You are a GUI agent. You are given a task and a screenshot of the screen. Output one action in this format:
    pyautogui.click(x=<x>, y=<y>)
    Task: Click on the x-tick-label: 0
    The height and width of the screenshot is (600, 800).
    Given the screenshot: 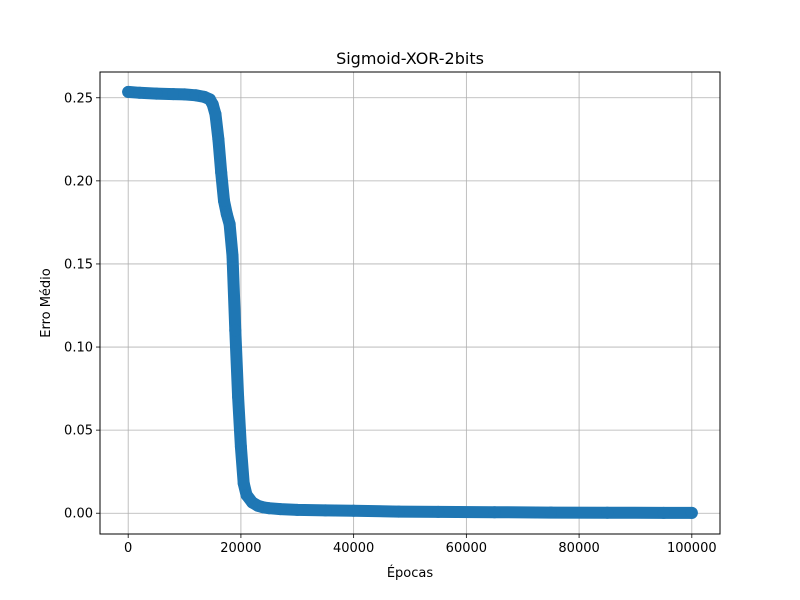 What is the action you would take?
    pyautogui.click(x=128, y=548)
    